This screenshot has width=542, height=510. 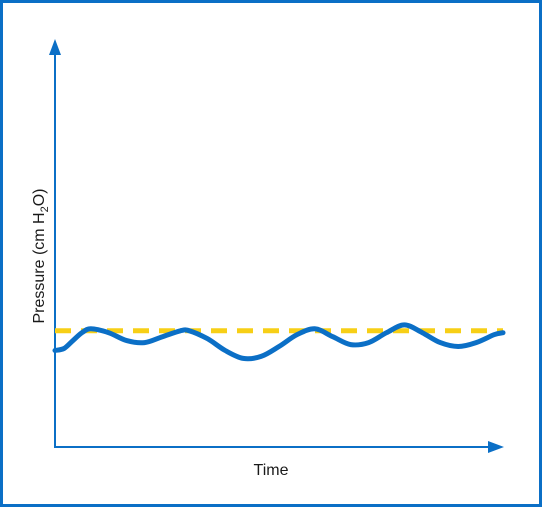 I want to click on y-axis-label-suffix: O), so click(x=39, y=197).